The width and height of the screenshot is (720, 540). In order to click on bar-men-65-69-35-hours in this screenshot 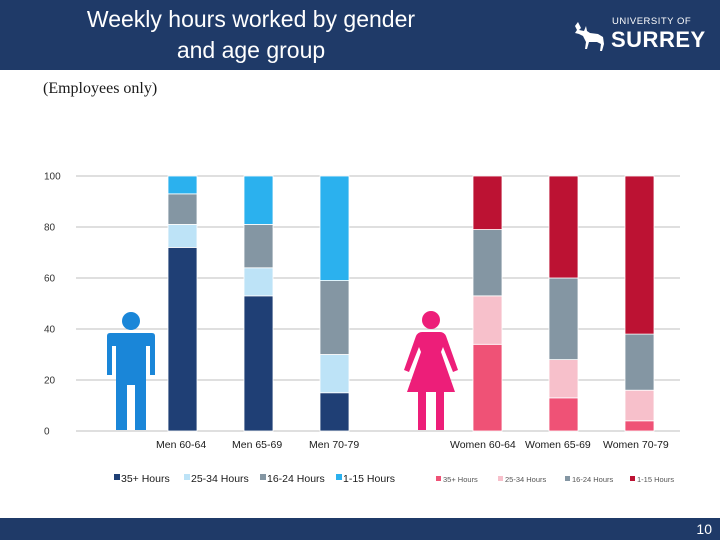, I will do `click(258, 363)`.